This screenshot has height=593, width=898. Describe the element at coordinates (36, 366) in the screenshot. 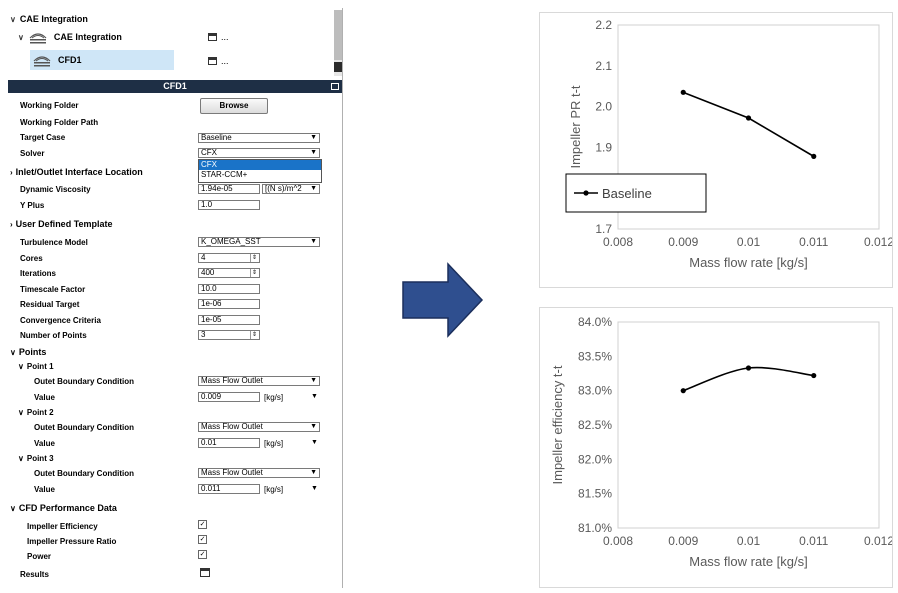

I see `point-1-header: ∨ Point 1` at that location.